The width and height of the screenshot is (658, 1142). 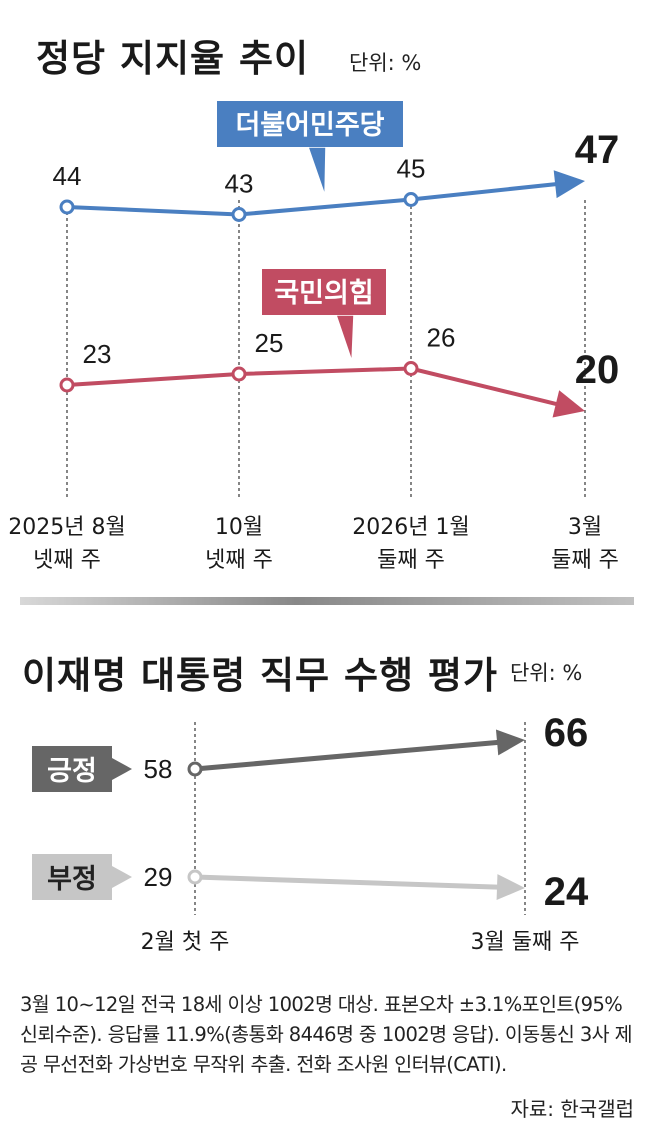 I want to click on data-label: 58, so click(x=158, y=769).